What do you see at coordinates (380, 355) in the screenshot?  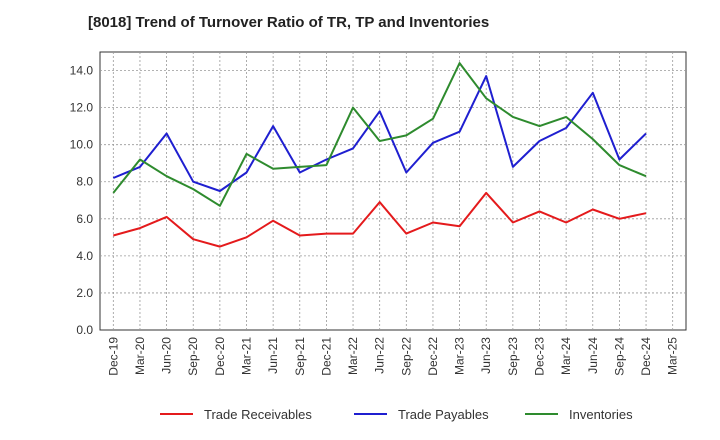 I see `x-tick-label: Jun-22` at bounding box center [380, 355].